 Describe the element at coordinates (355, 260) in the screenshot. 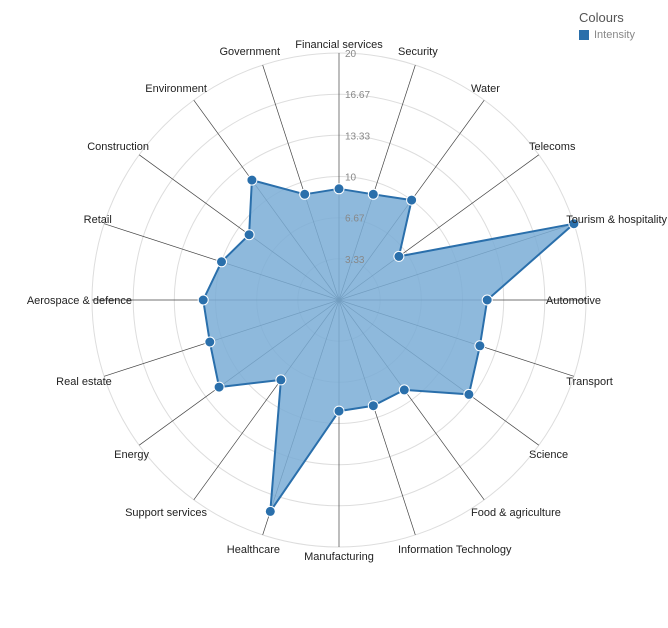

I see `tick-label: 3.33` at that location.